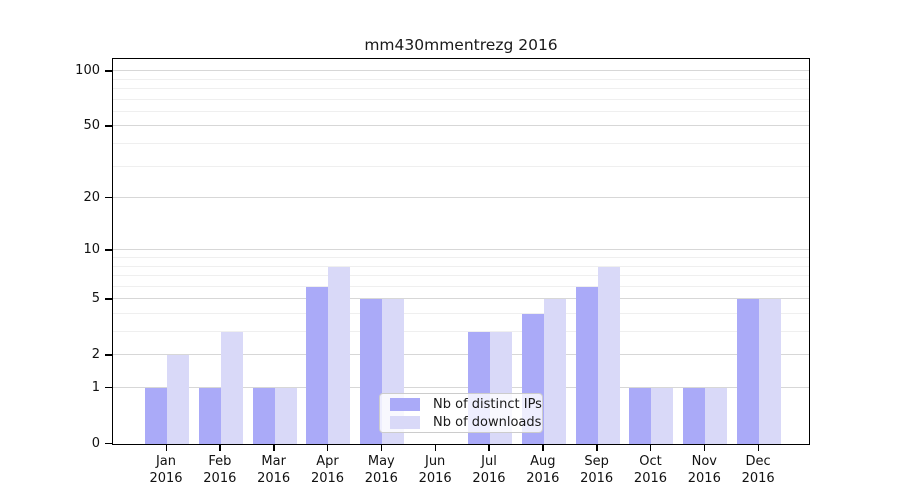 The width and height of the screenshot is (900, 500). I want to click on x-tick-month: Aug, so click(543, 461).